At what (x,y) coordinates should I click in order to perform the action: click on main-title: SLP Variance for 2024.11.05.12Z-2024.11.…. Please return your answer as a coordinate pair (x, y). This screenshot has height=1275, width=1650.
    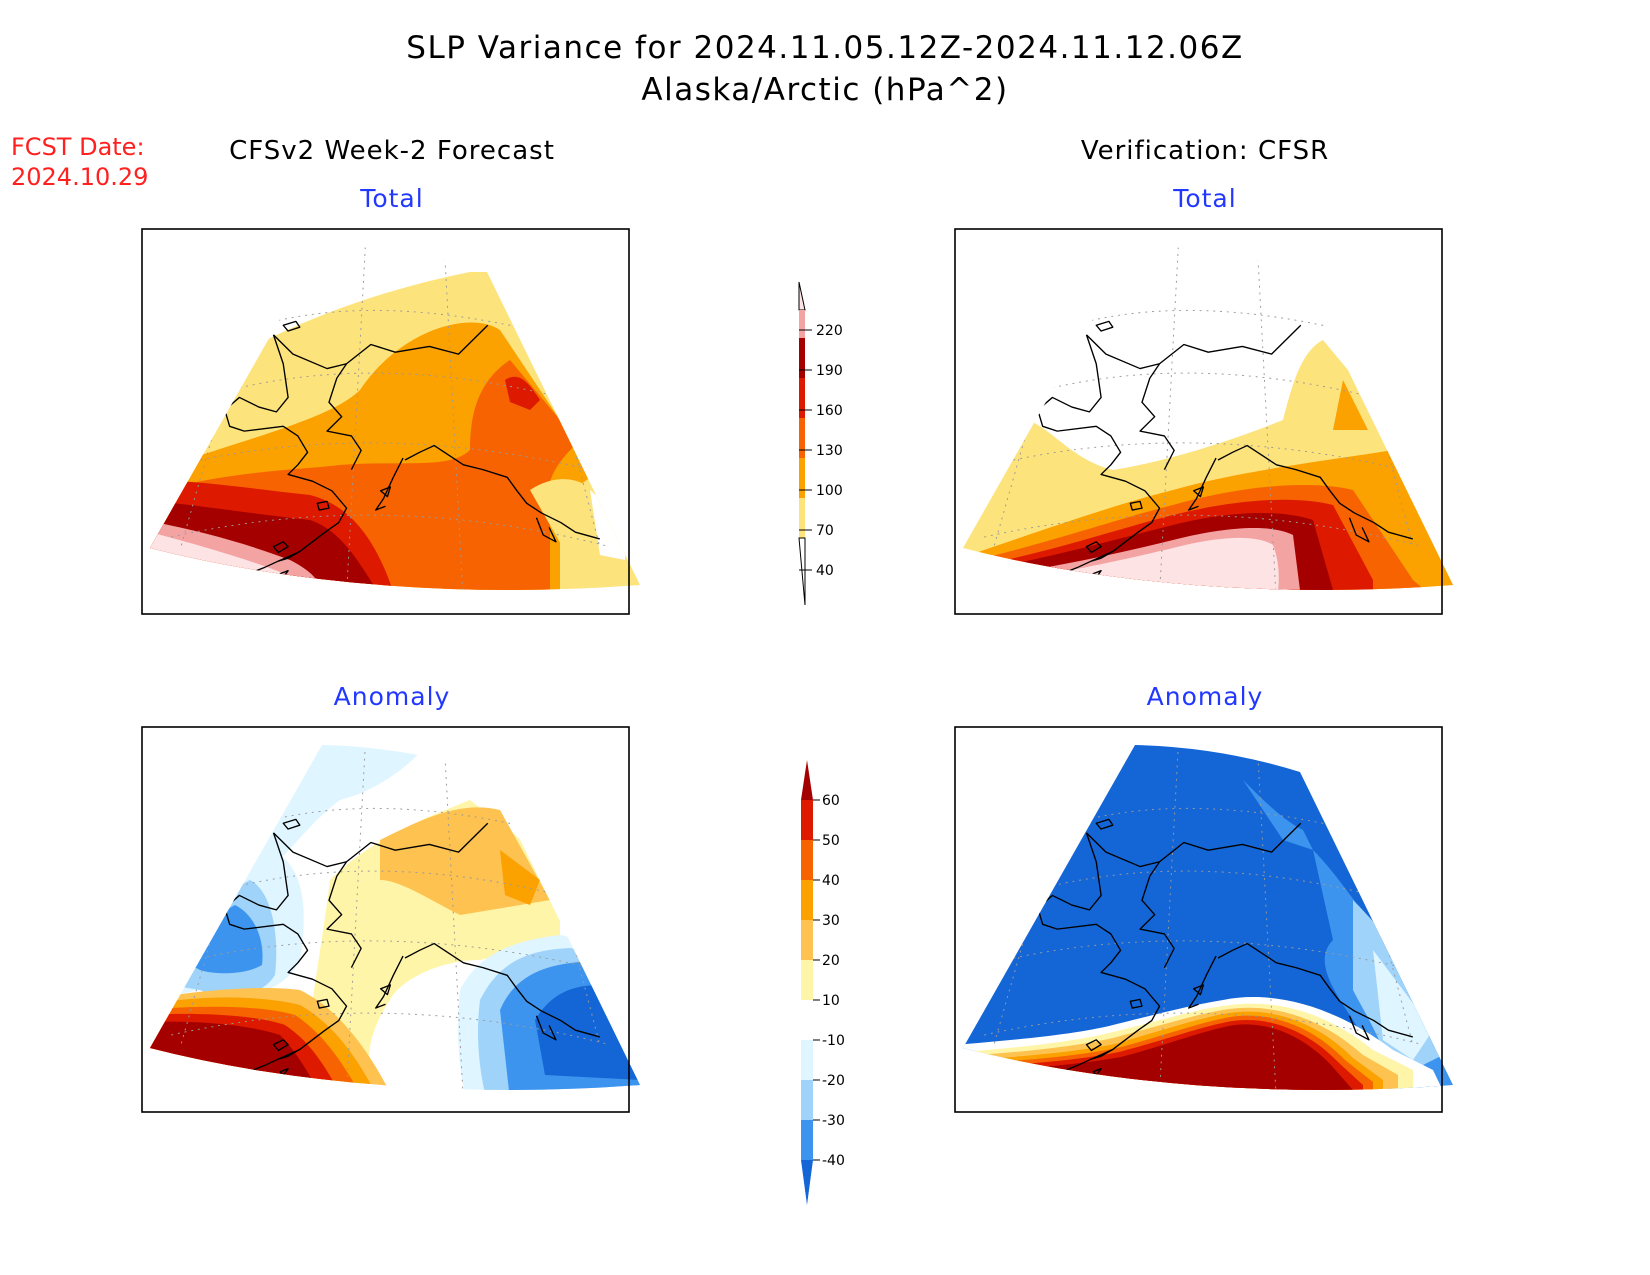
    Looking at the image, I should click on (825, 48).